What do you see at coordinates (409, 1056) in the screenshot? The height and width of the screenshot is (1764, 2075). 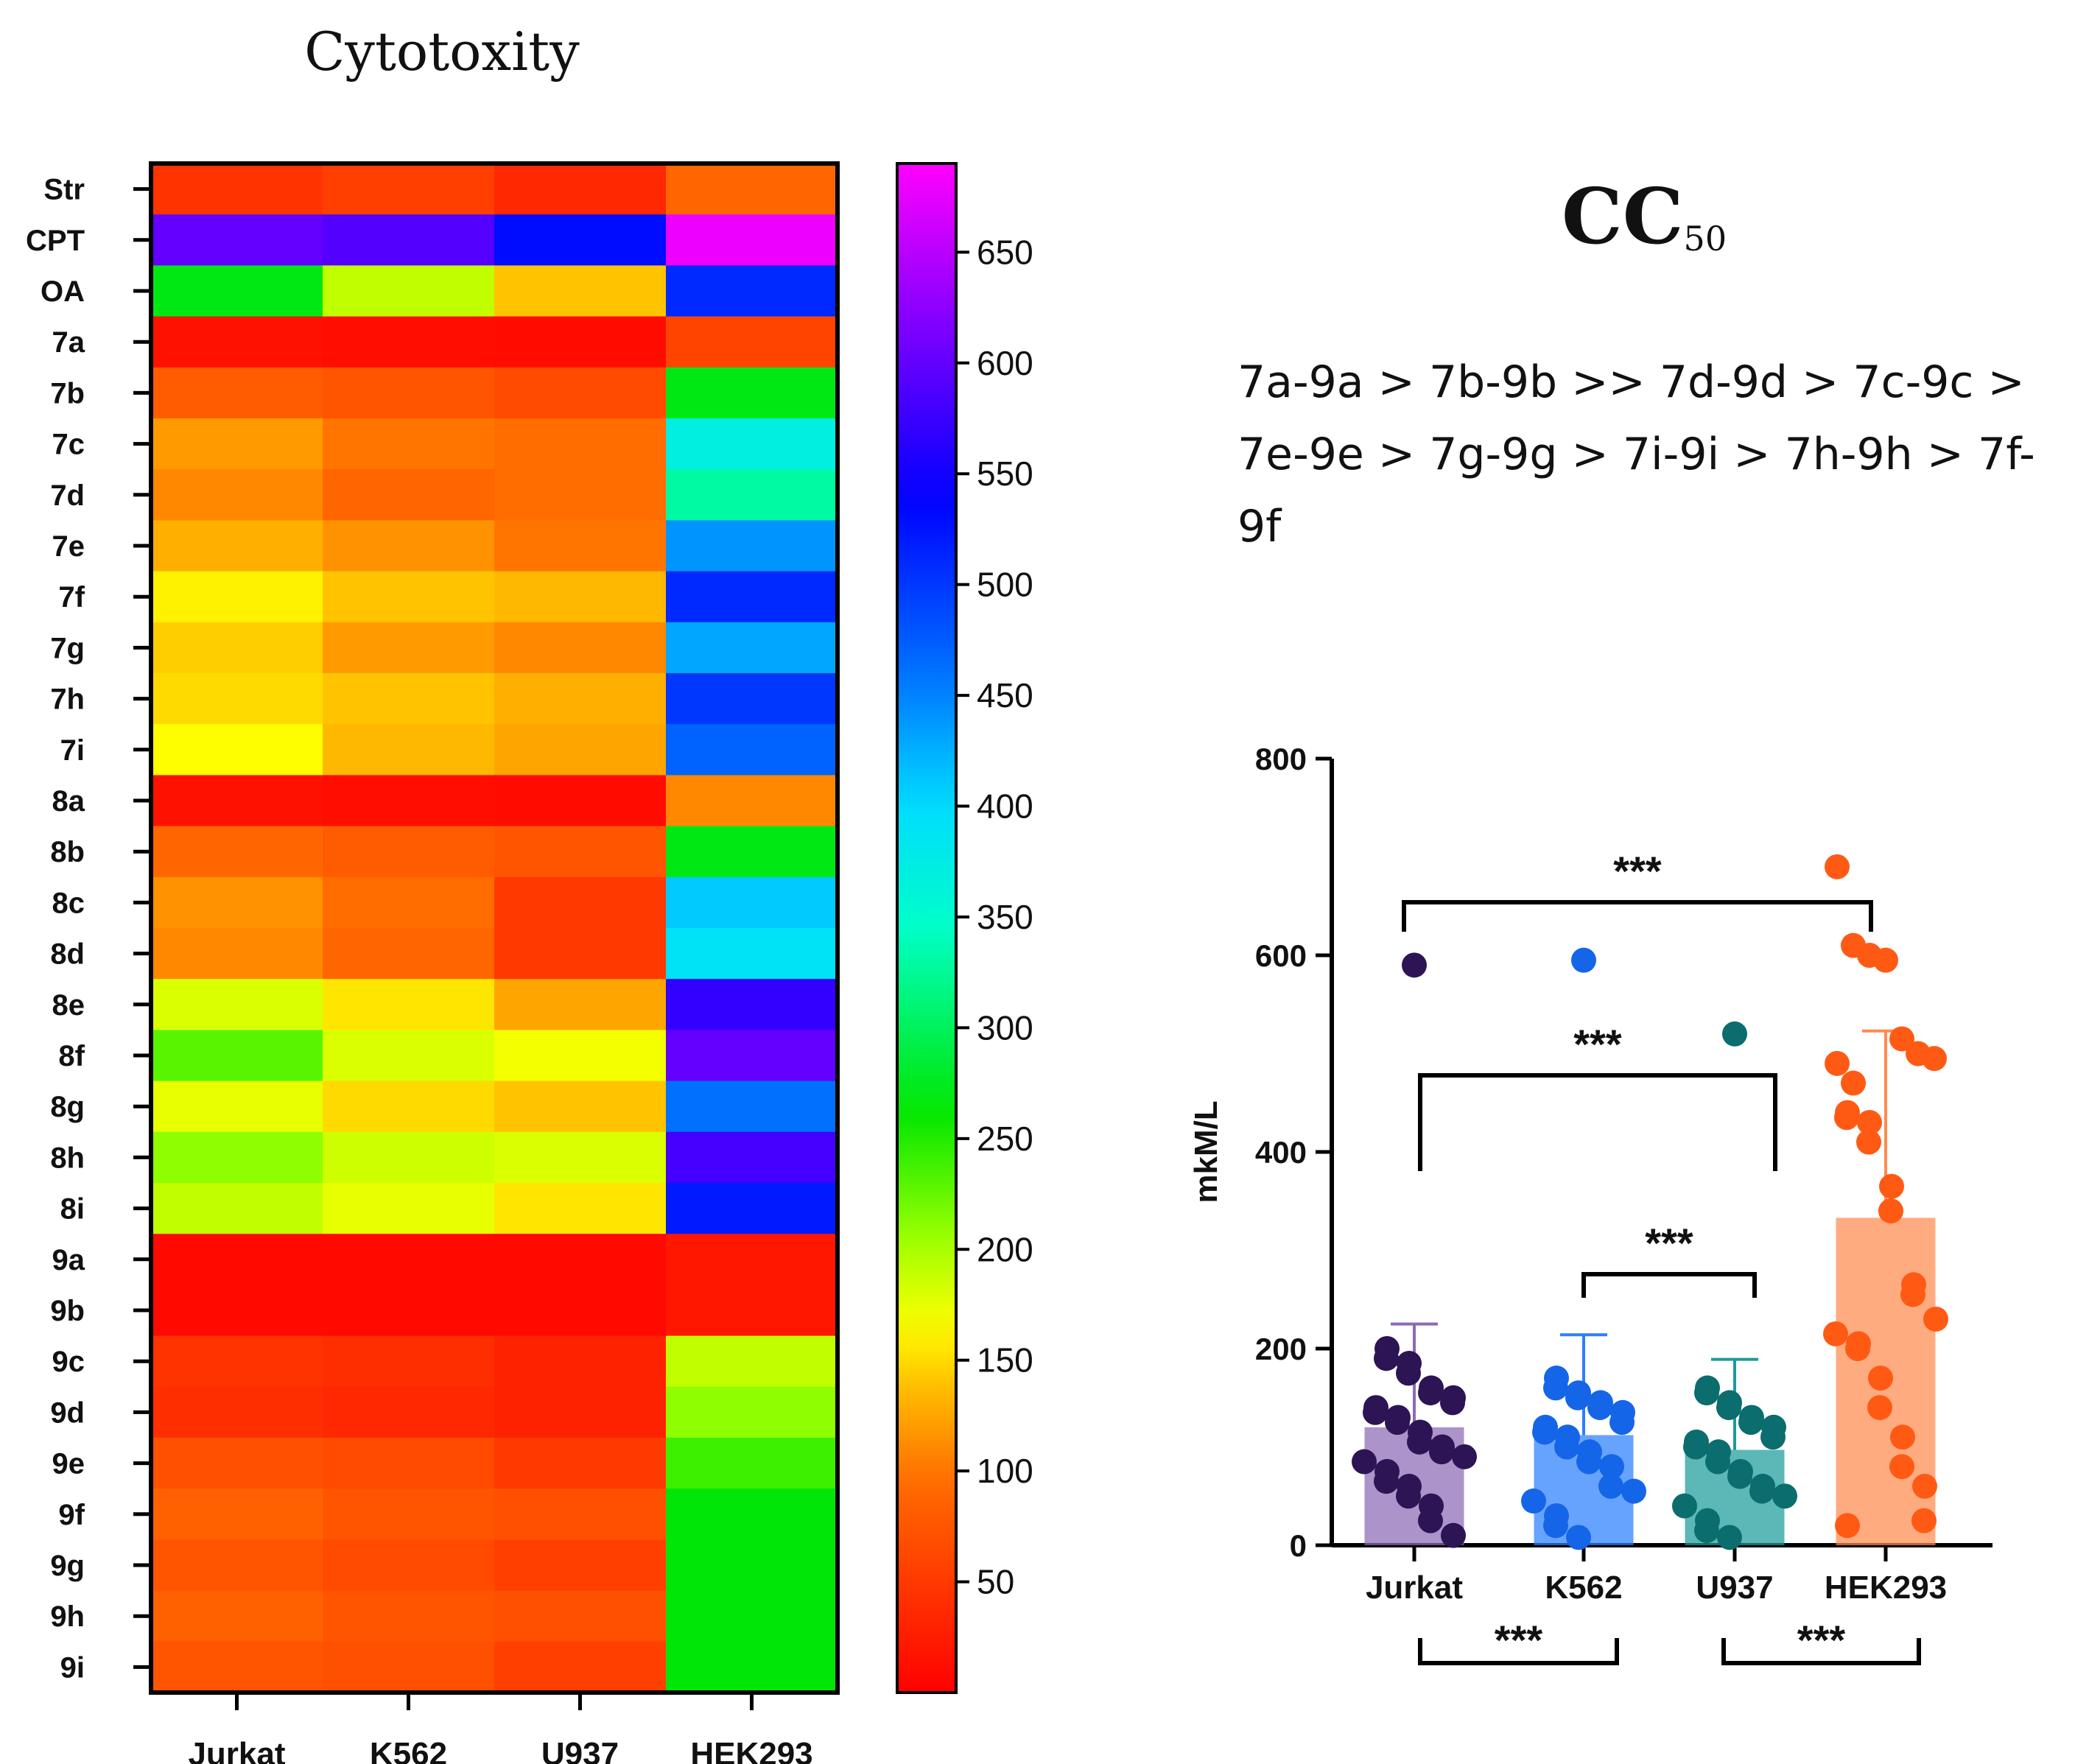 I see `heatmap-cell-8f-K562` at bounding box center [409, 1056].